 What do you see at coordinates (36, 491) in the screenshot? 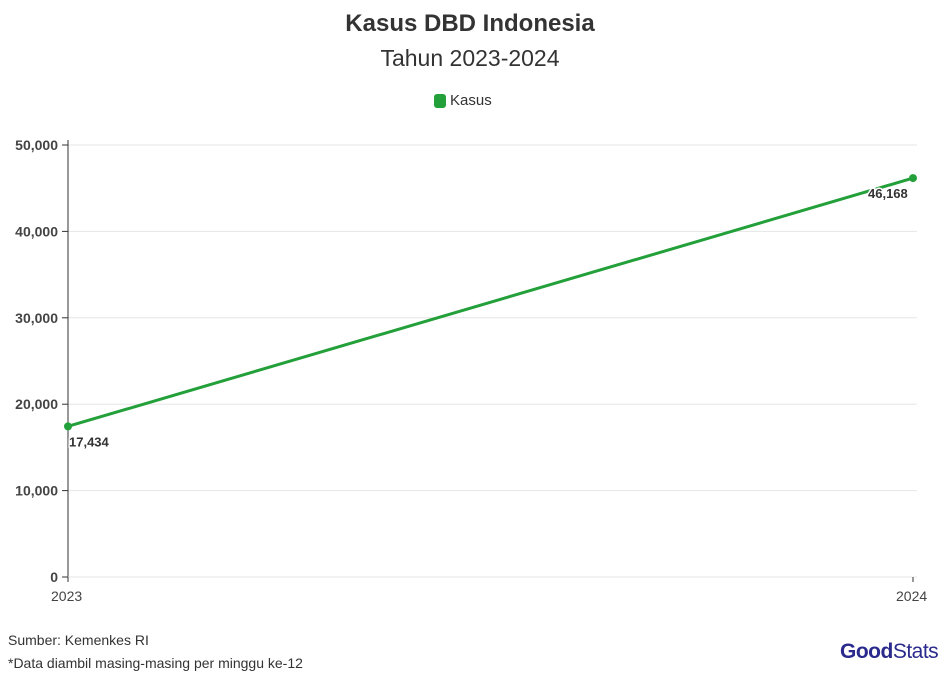
I see `y-tick-label: 10,000` at bounding box center [36, 491].